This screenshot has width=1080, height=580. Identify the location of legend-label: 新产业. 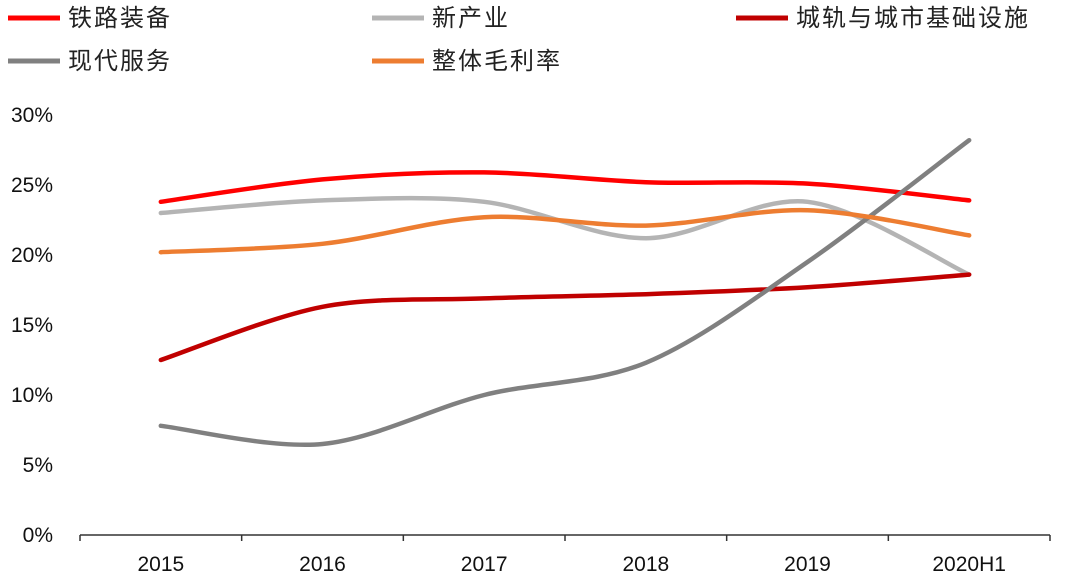
(471, 18).